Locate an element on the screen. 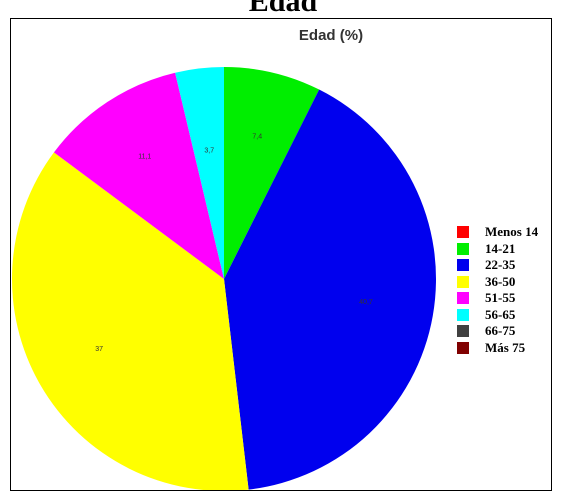 This screenshot has width=566, height=500. legend-label: 56-65 is located at coordinates (500, 314).